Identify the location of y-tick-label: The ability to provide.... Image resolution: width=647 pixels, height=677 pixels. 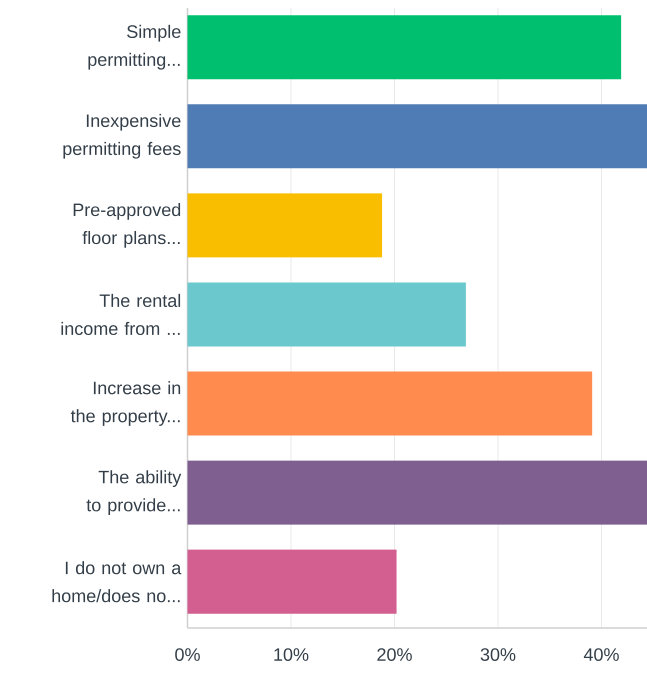
(134, 492).